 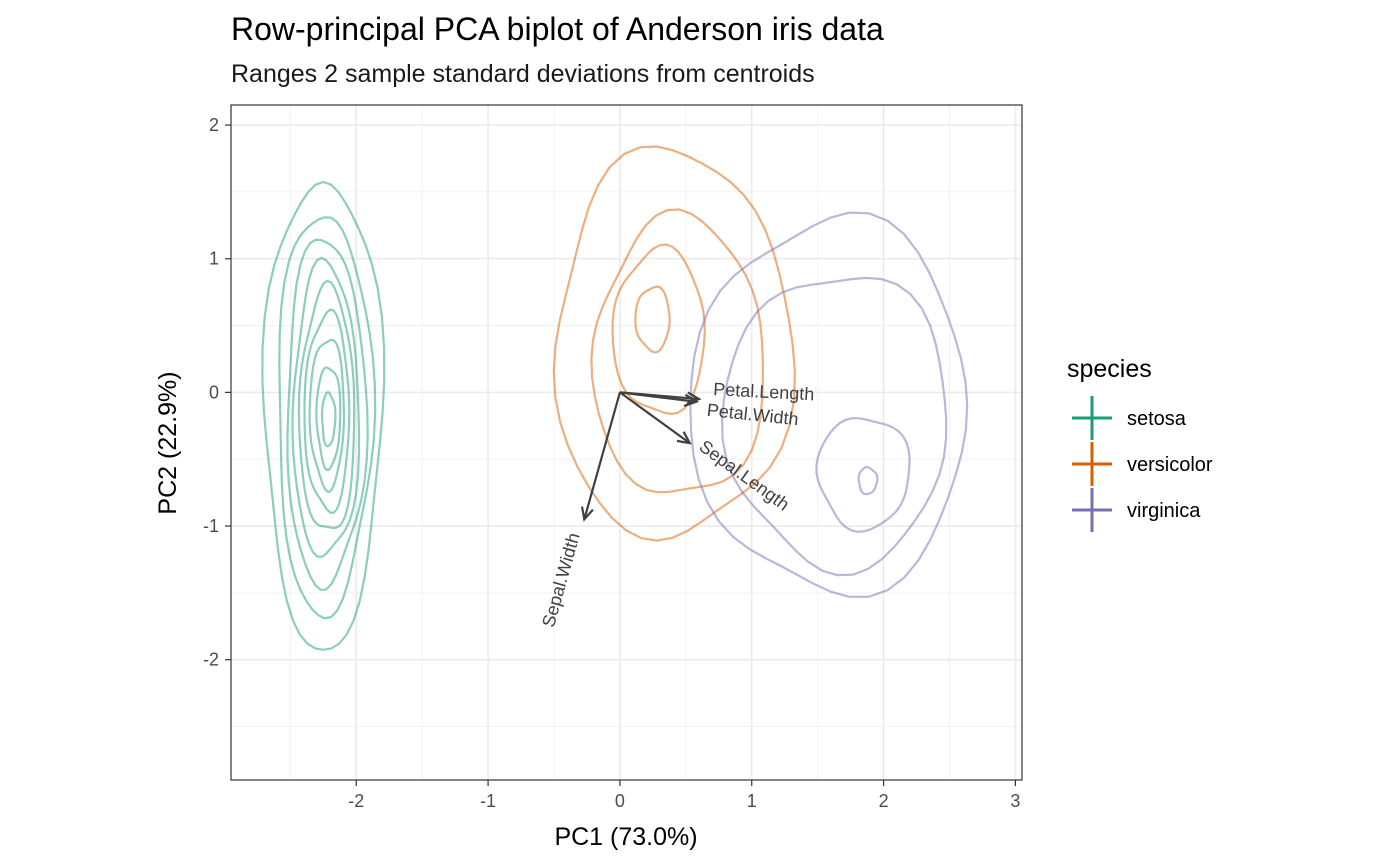 What do you see at coordinates (214, 259) in the screenshot?
I see `y-tick-label: 1` at bounding box center [214, 259].